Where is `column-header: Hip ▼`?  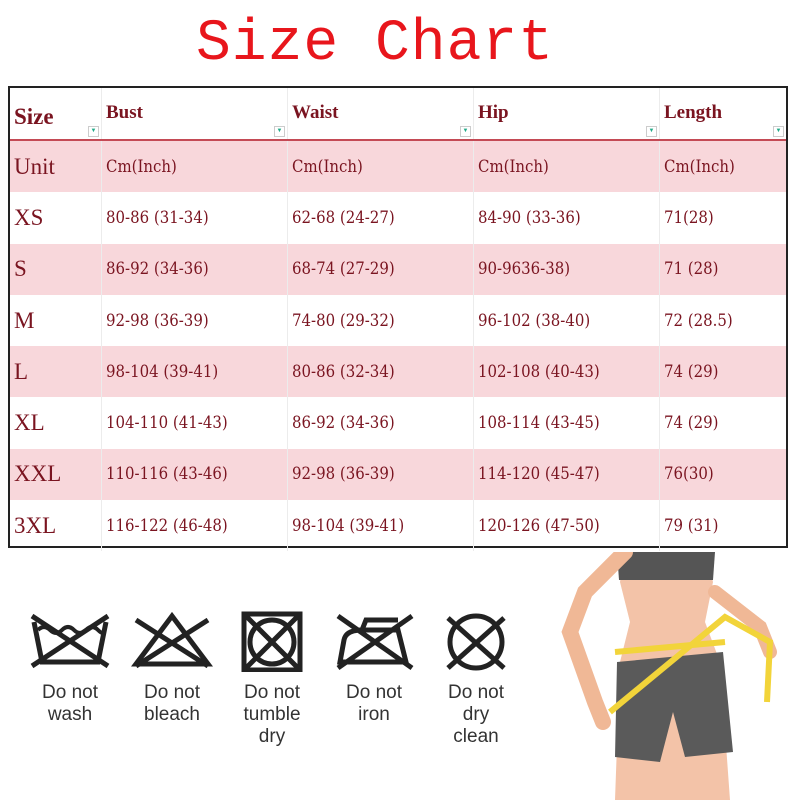
column-header: Hip ▼ is located at coordinates (567, 113).